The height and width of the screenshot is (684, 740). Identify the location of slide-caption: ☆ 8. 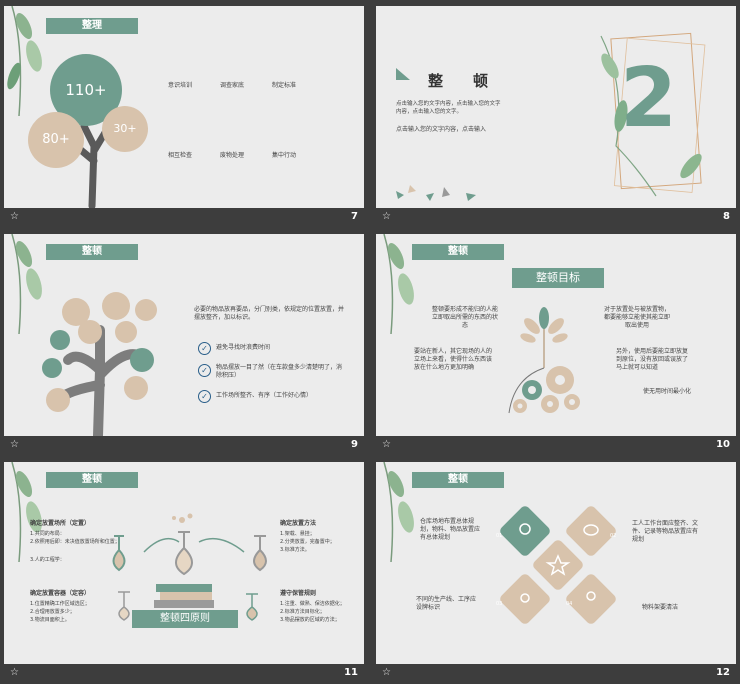
(556, 218).